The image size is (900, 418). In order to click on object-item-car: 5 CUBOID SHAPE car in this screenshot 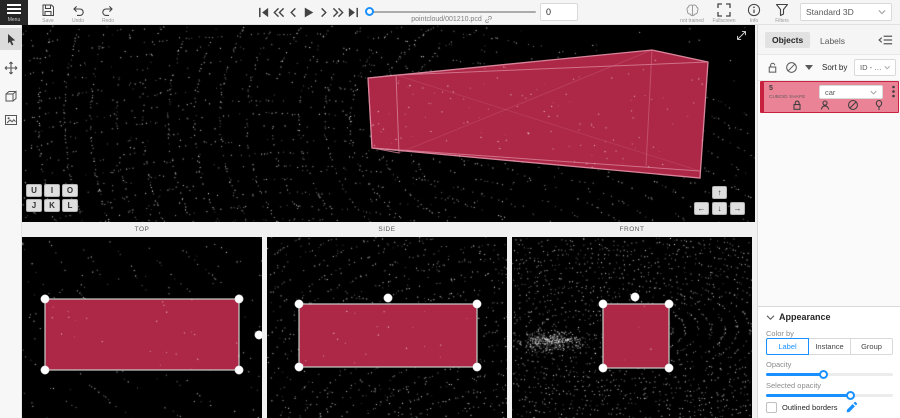, I will do `click(829, 97)`.